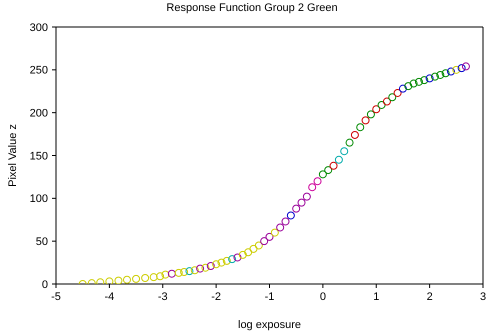 The height and width of the screenshot is (332, 504). Describe the element at coordinates (109, 296) in the screenshot. I see `x-tick-label: -4` at that location.